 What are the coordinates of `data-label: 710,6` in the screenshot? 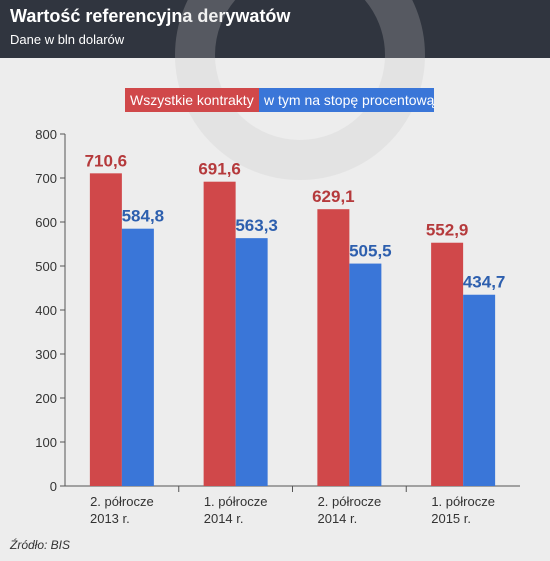 It's located at (106, 160).